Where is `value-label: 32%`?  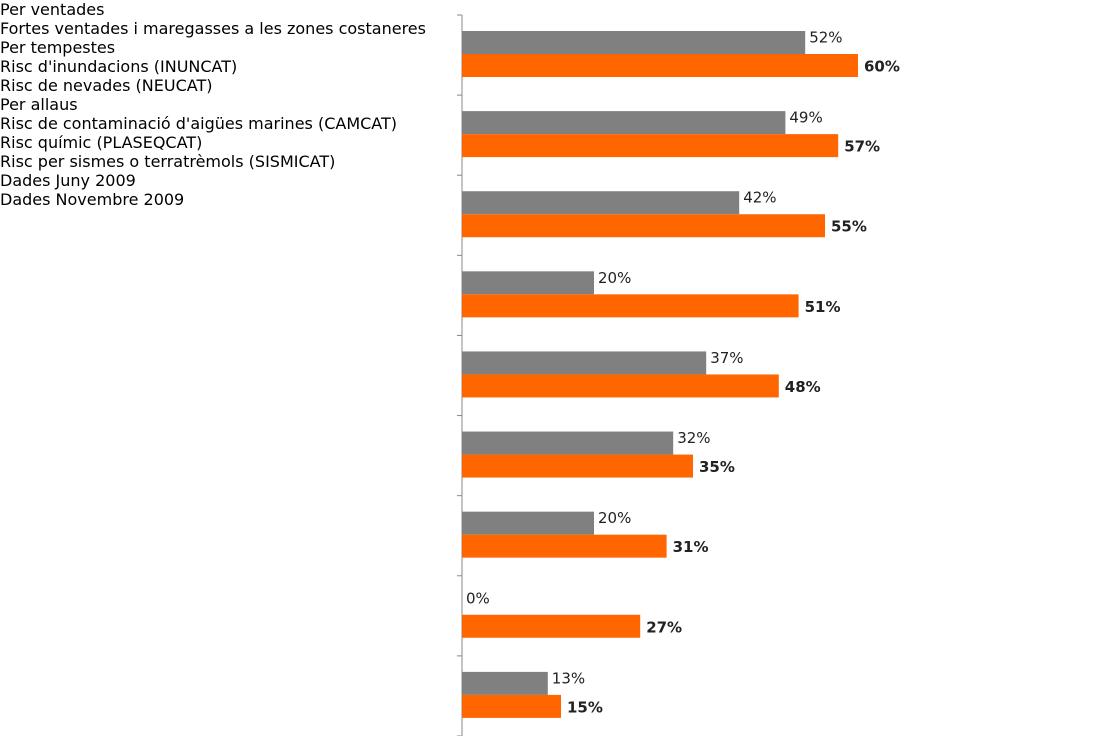 value-label: 32% is located at coordinates (693, 438).